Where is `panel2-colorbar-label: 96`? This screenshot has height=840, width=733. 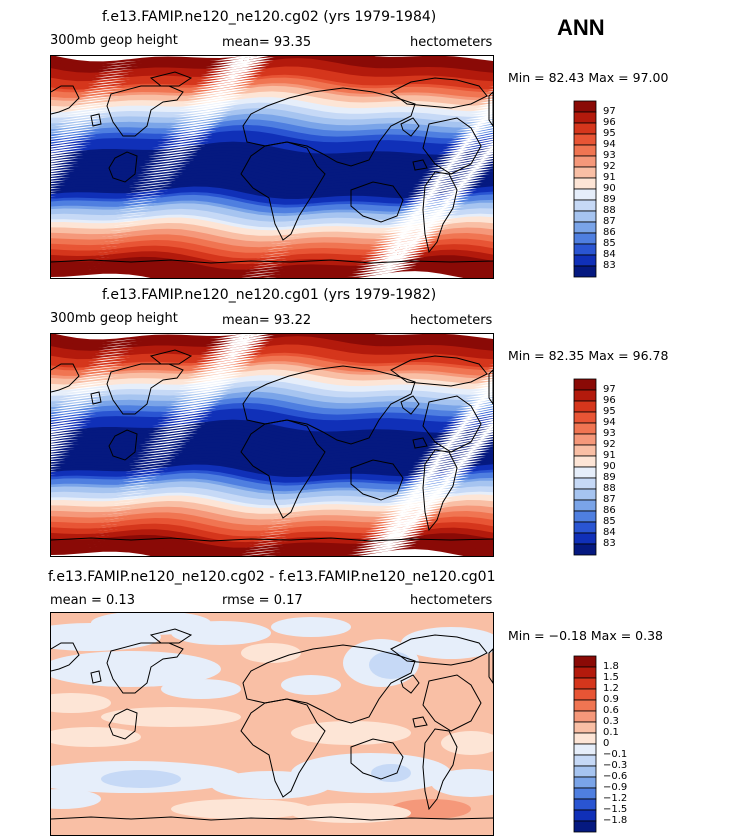
panel2-colorbar-label: 96 is located at coordinates (609, 400).